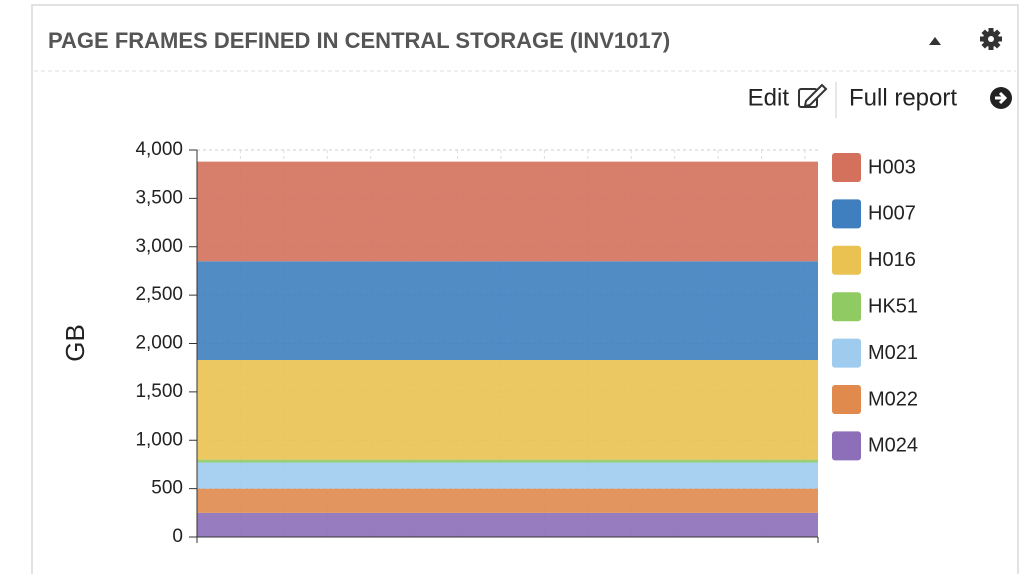 This screenshot has width=1025, height=574. What do you see at coordinates (159, 439) in the screenshot?
I see `y-tick-label: 1,000` at bounding box center [159, 439].